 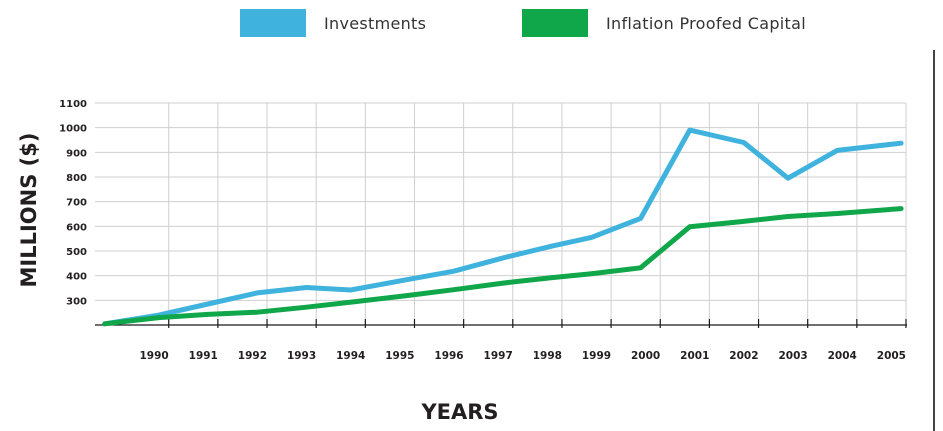 What do you see at coordinates (76, 301) in the screenshot?
I see `y-tick-label: 300` at bounding box center [76, 301].